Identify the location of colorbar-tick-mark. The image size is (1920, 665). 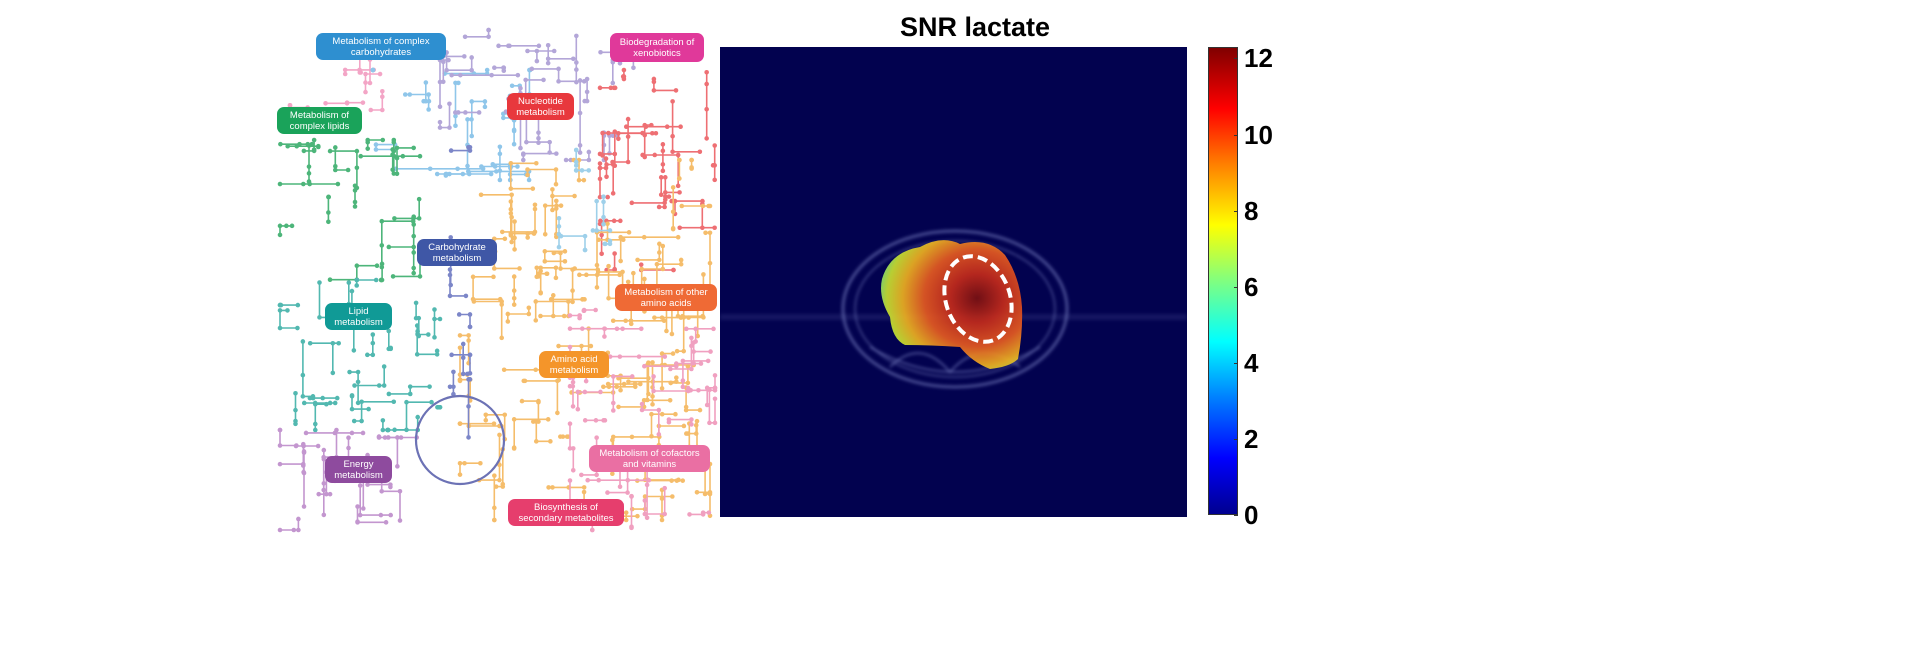
(1236, 363).